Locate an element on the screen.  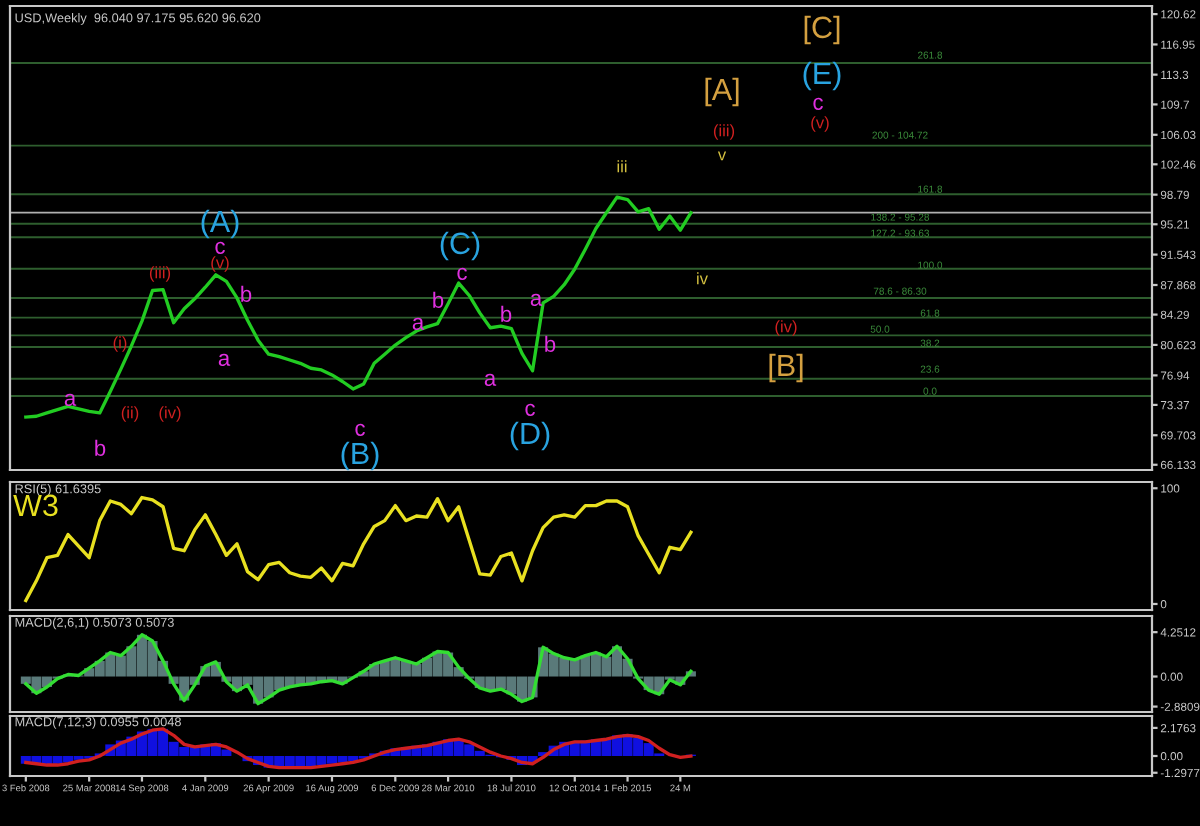
text: c is located at coordinates (818, 103).